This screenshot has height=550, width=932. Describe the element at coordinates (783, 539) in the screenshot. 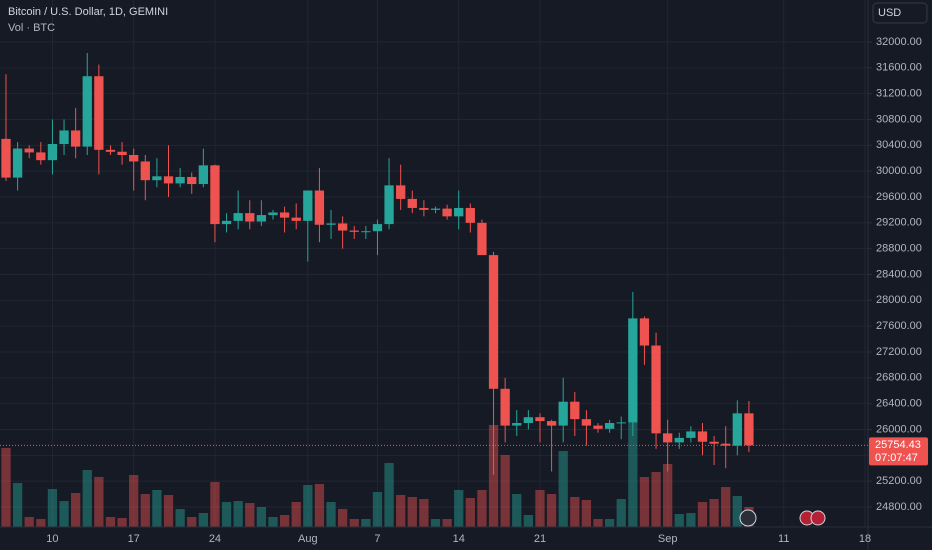

I see `x-tick-label: 11` at that location.